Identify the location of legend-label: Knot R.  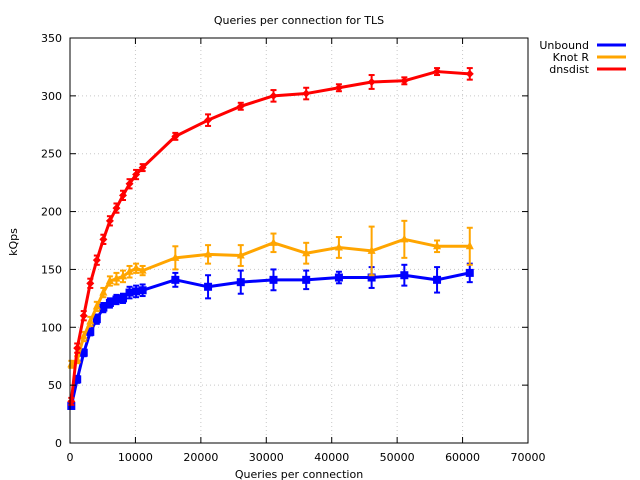
(571, 57).